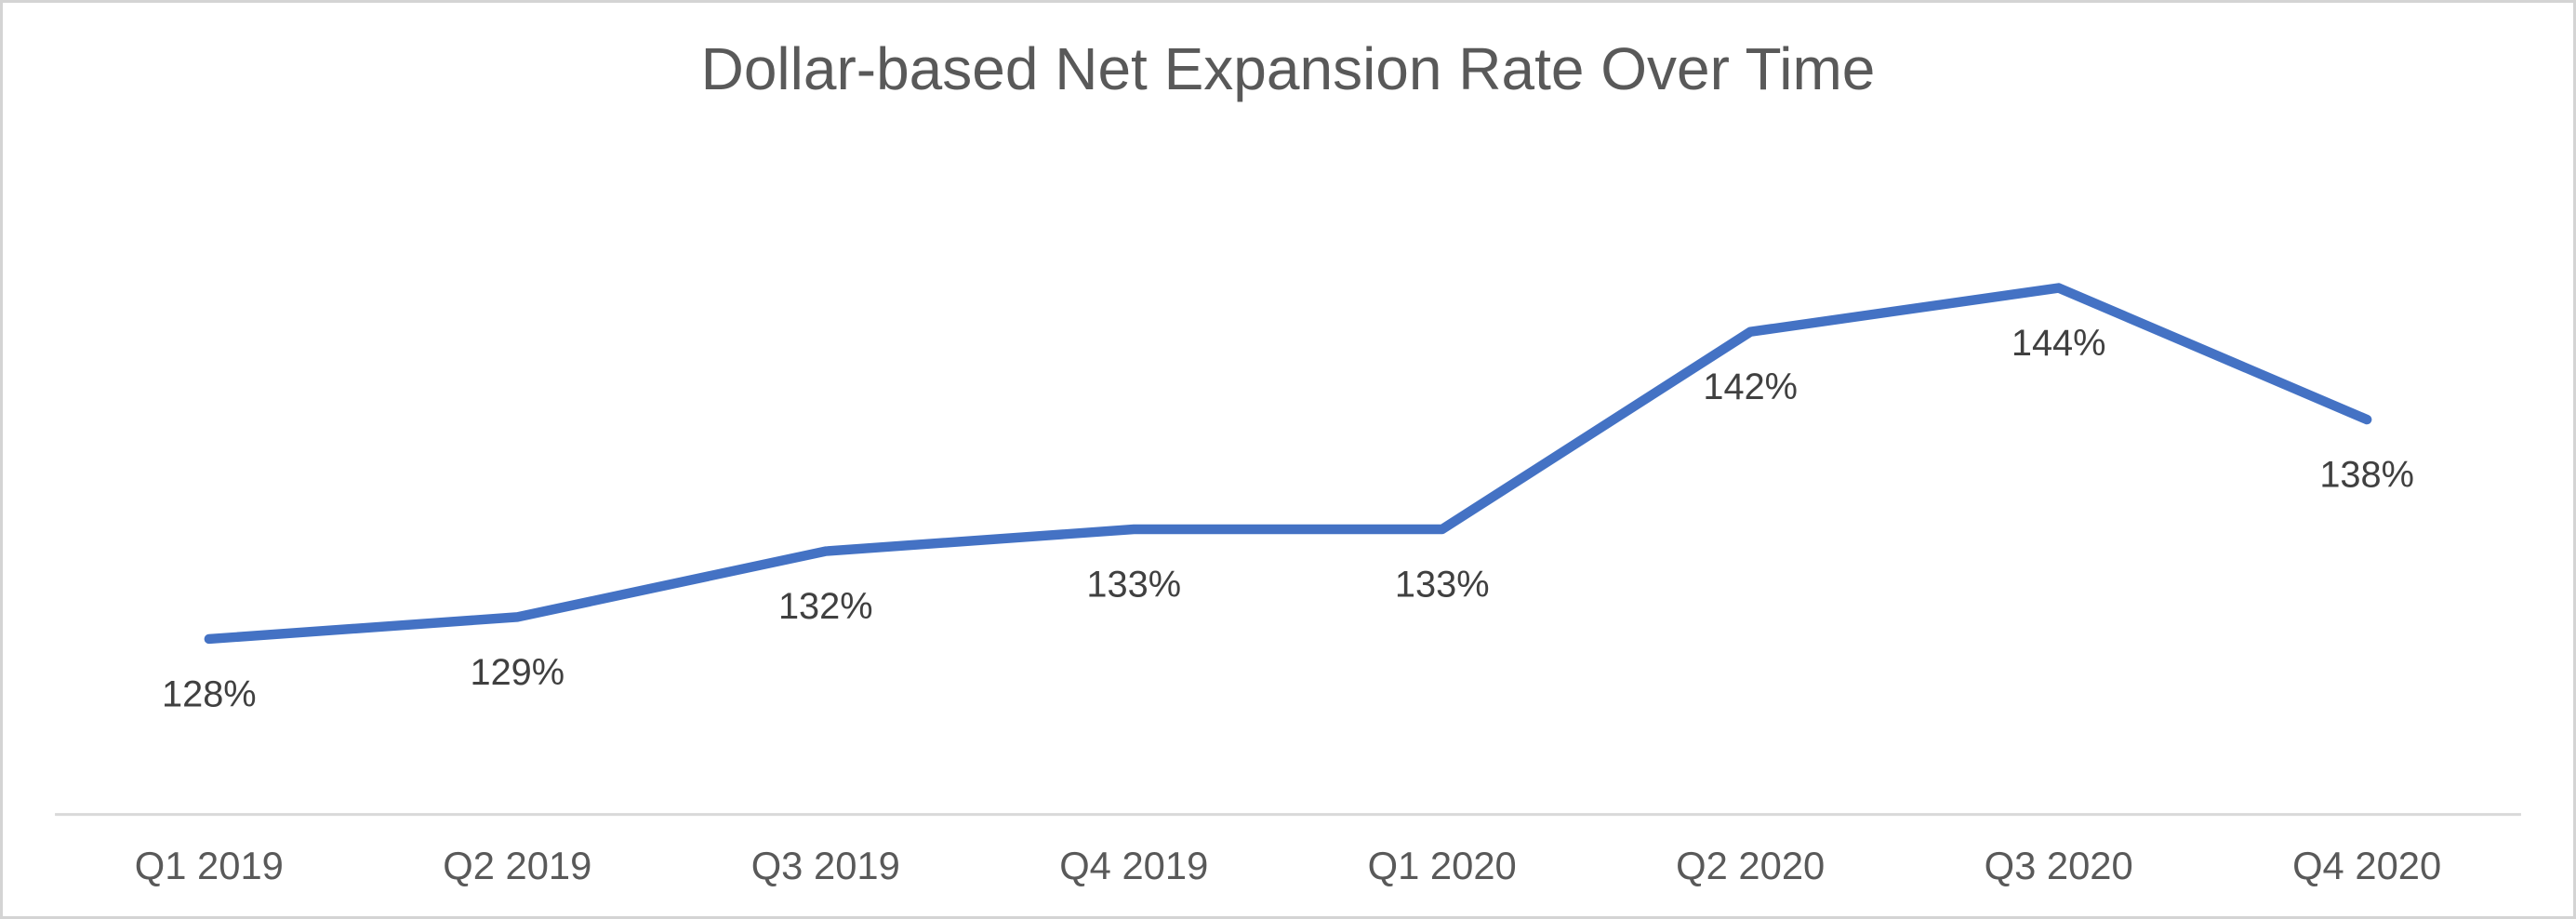  Describe the element at coordinates (825, 865) in the screenshot. I see `x-tick-label: Q3 2019` at that location.